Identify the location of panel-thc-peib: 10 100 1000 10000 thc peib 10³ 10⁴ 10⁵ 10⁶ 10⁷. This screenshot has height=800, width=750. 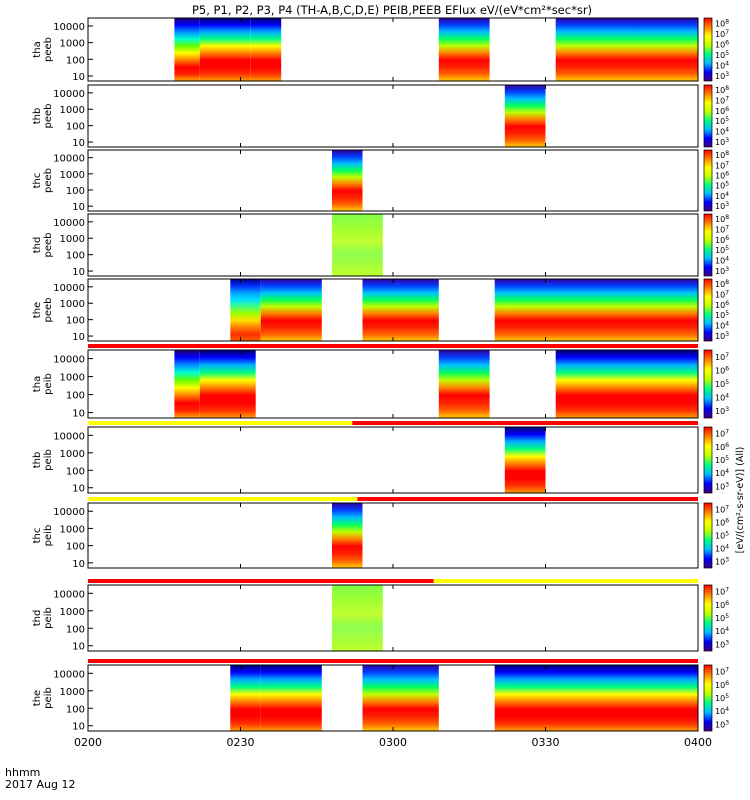
(380, 533).